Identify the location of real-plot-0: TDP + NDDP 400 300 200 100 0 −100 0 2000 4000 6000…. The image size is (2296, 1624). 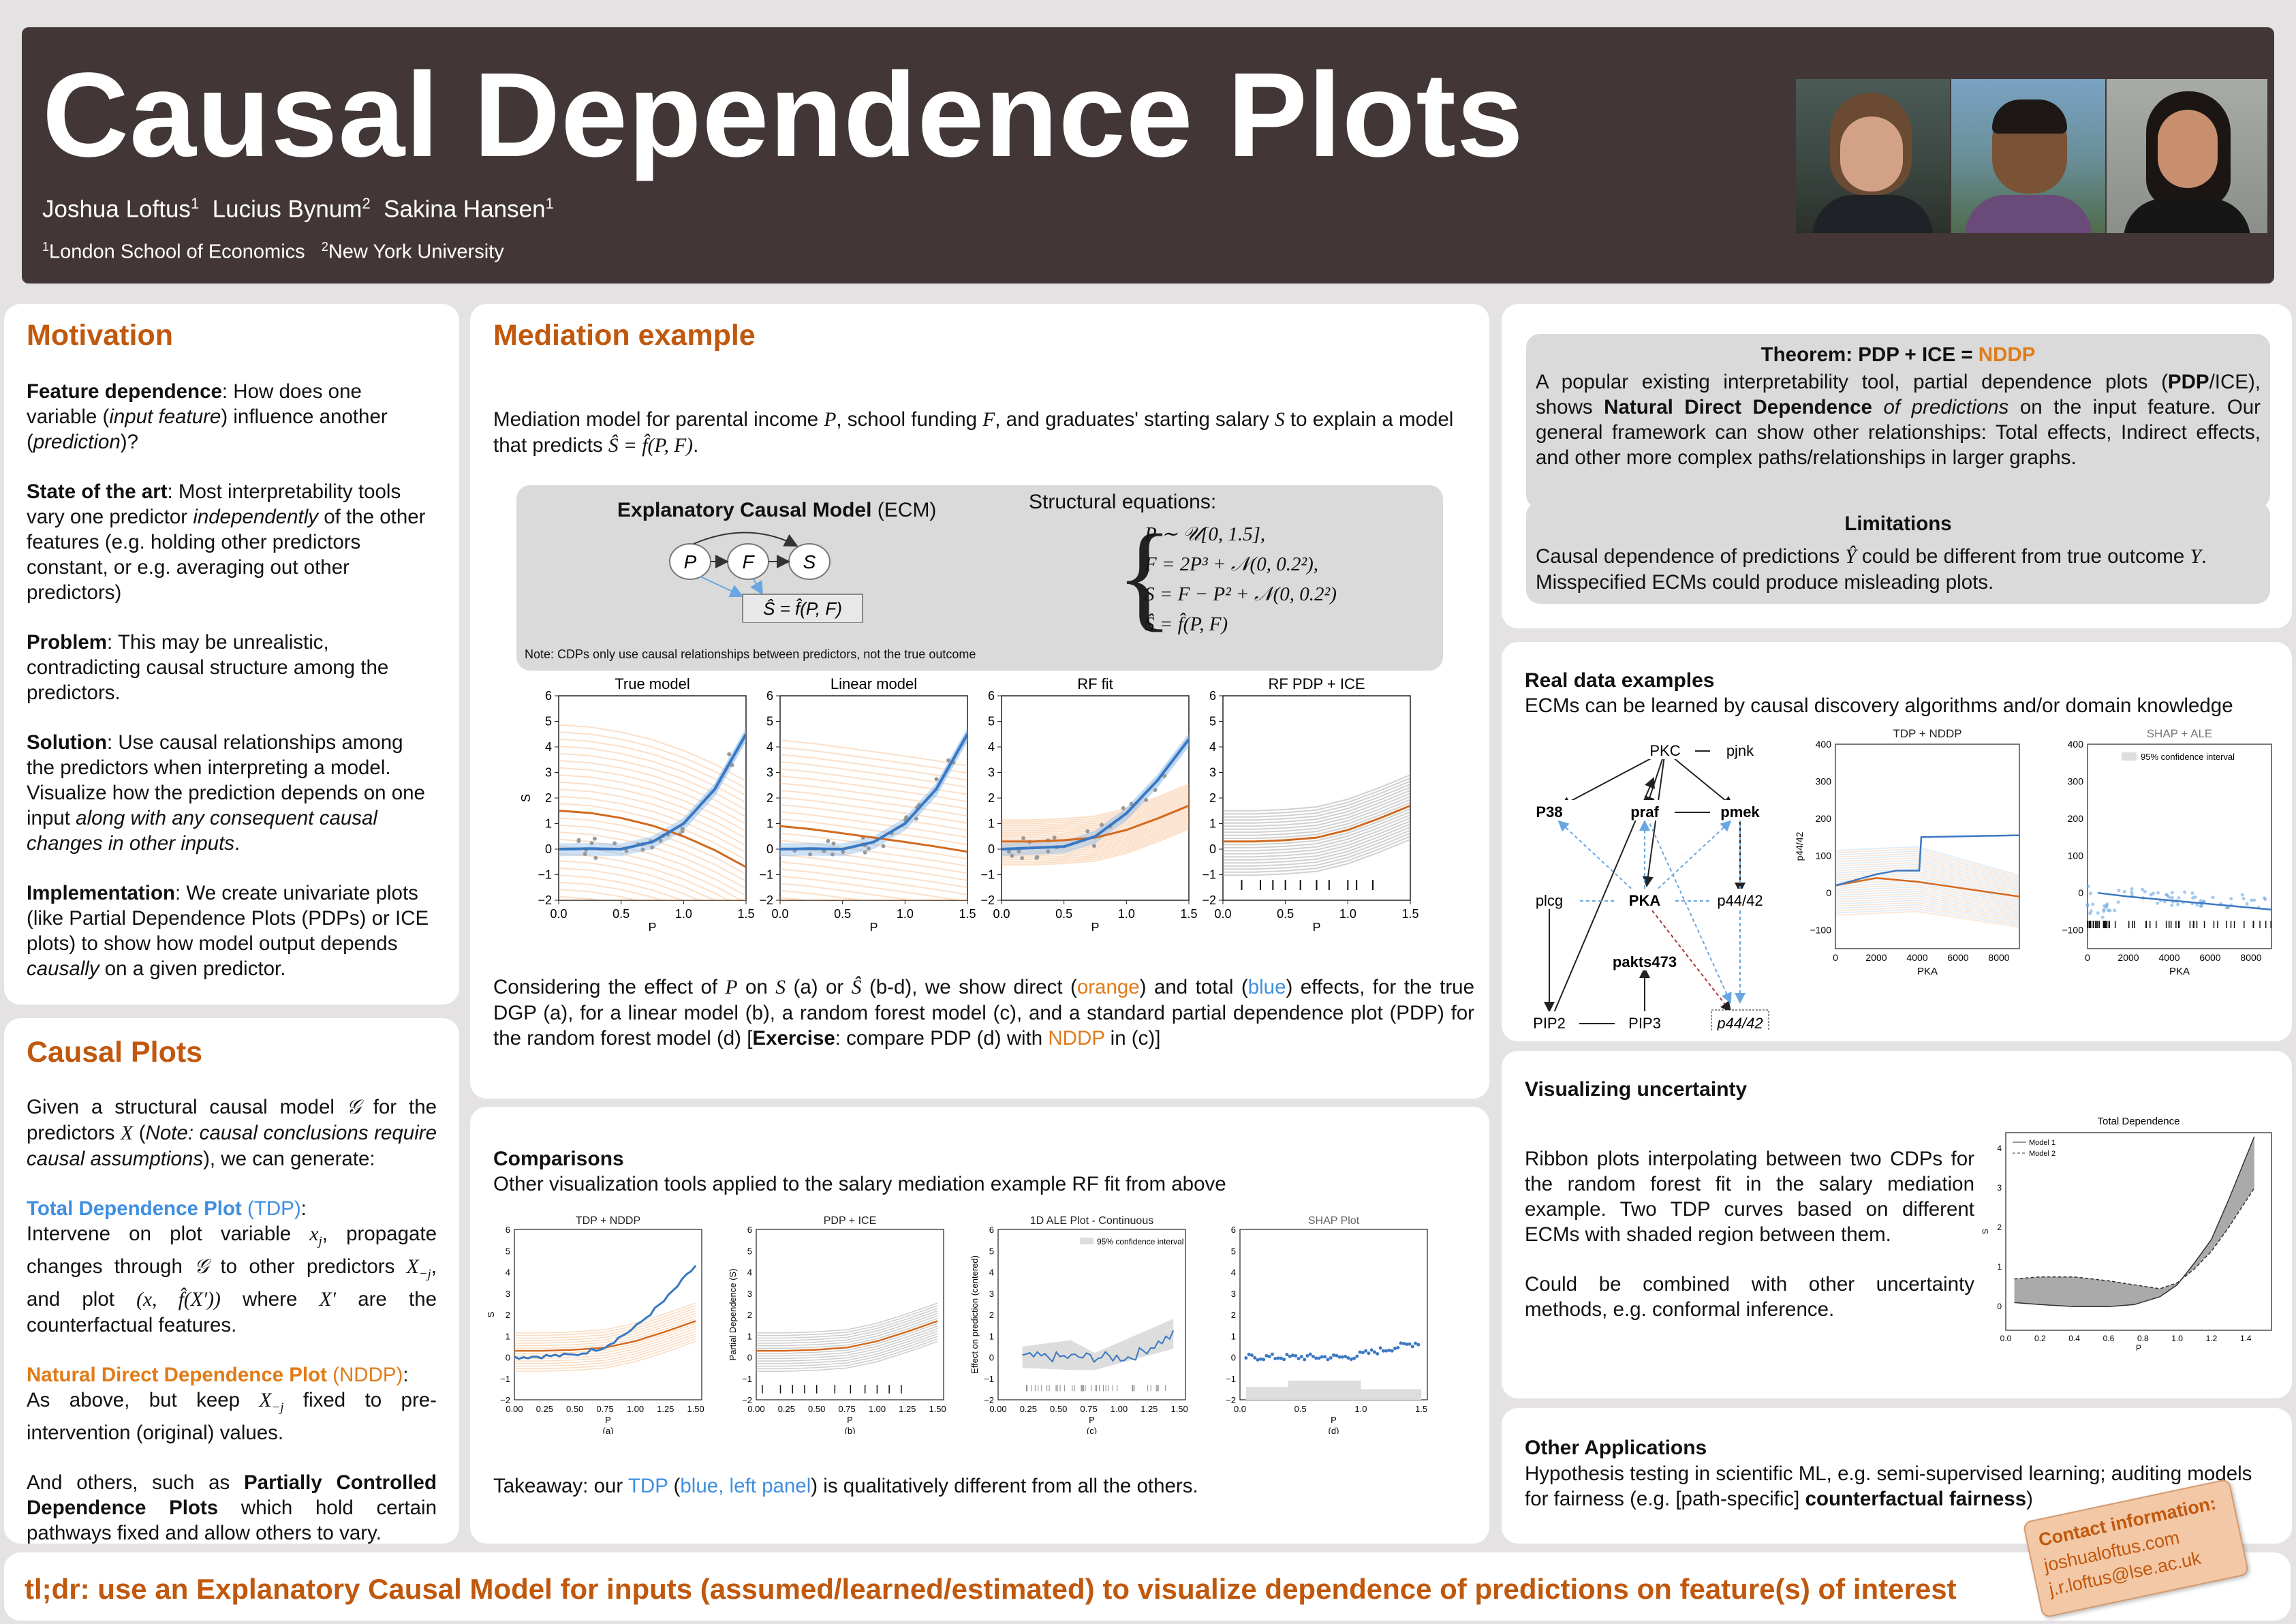
(1907, 852).